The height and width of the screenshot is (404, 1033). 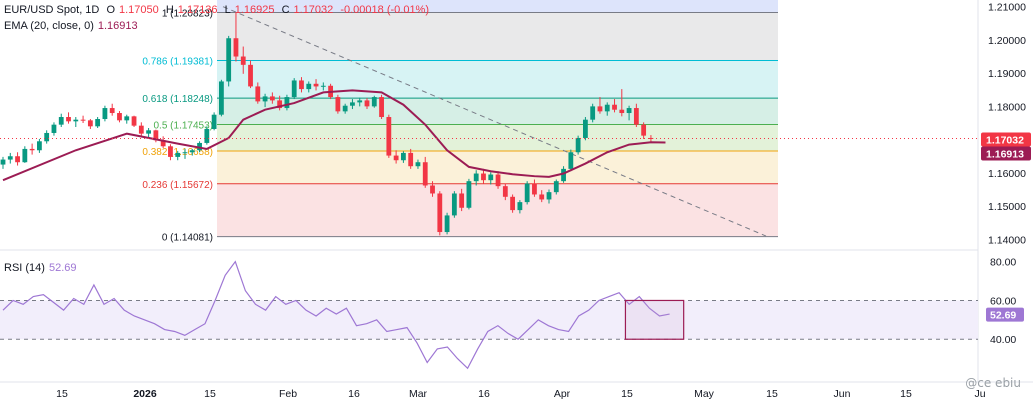 I want to click on rsi-legend: RSI (14) 52.69, so click(x=42, y=268).